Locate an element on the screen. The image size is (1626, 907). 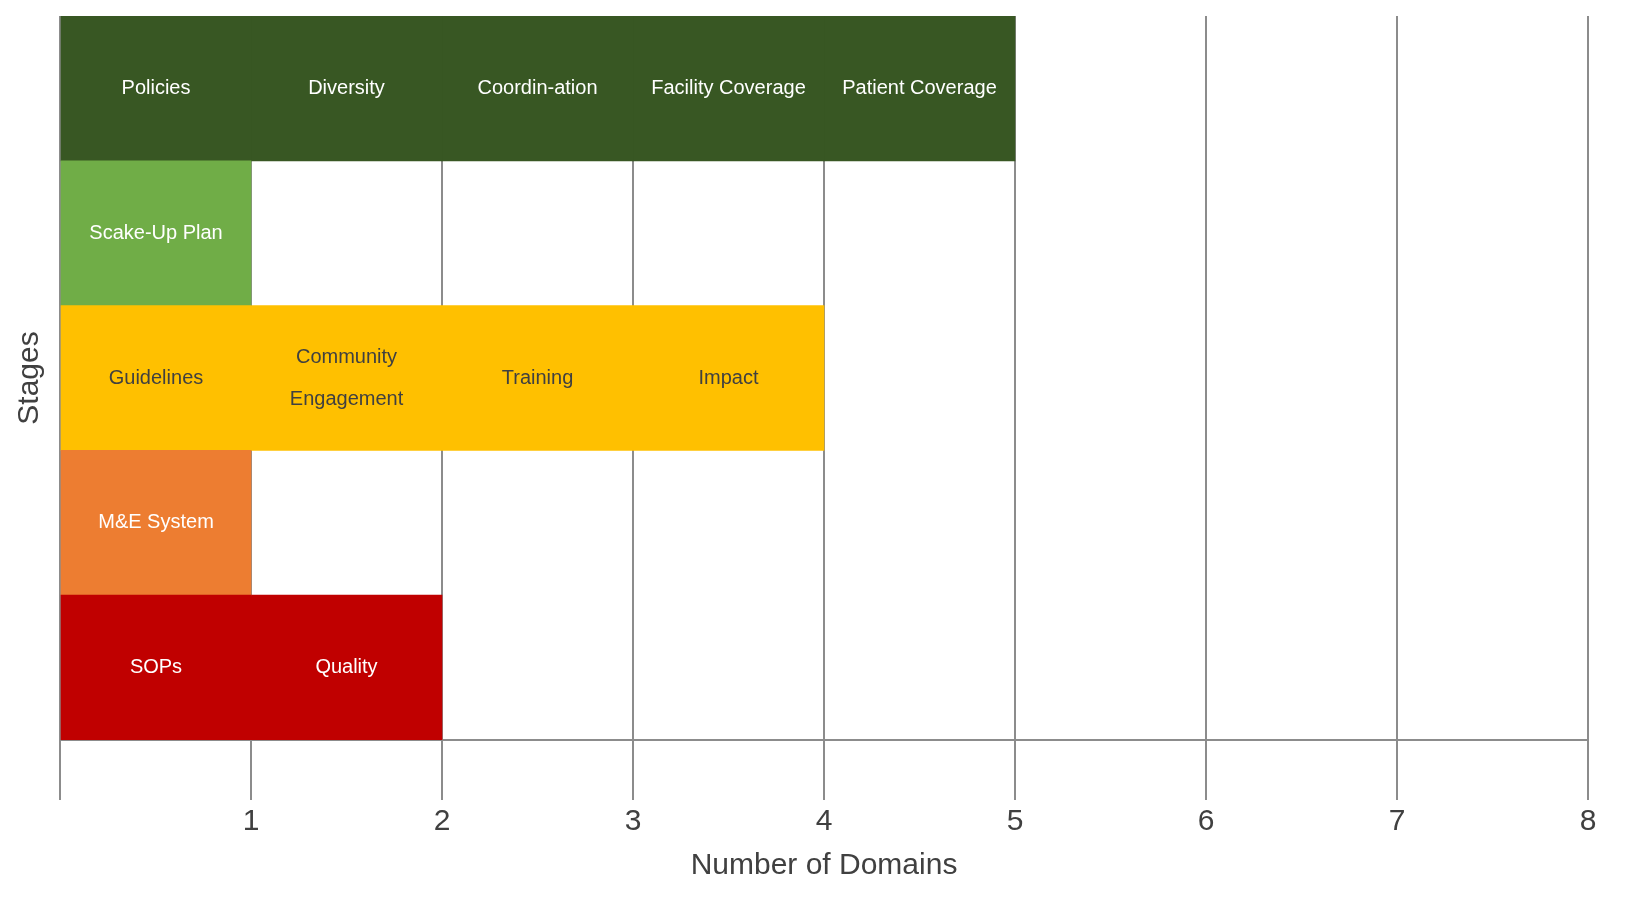
x-tick-label: 4 is located at coordinates (824, 820).